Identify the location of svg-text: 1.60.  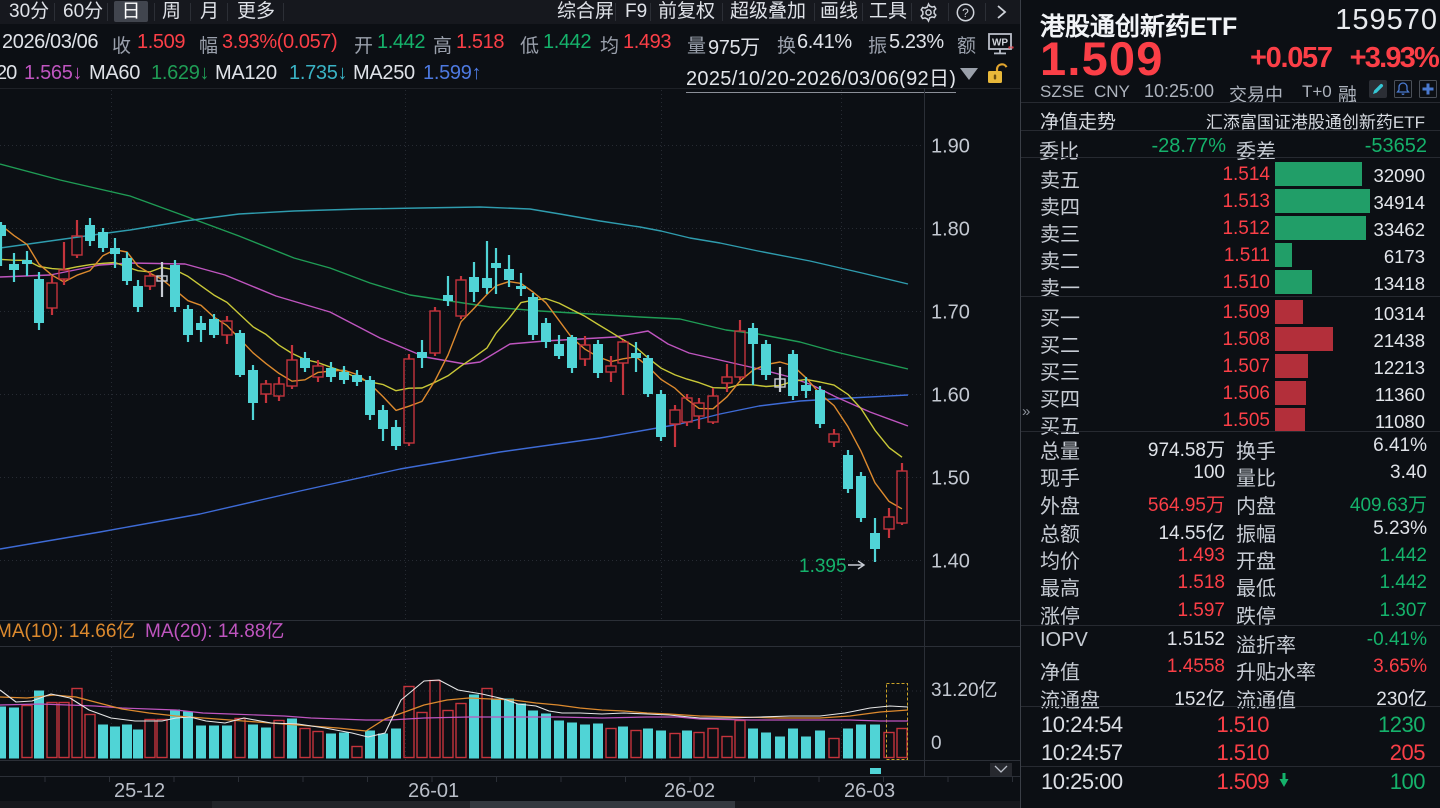
(950, 396).